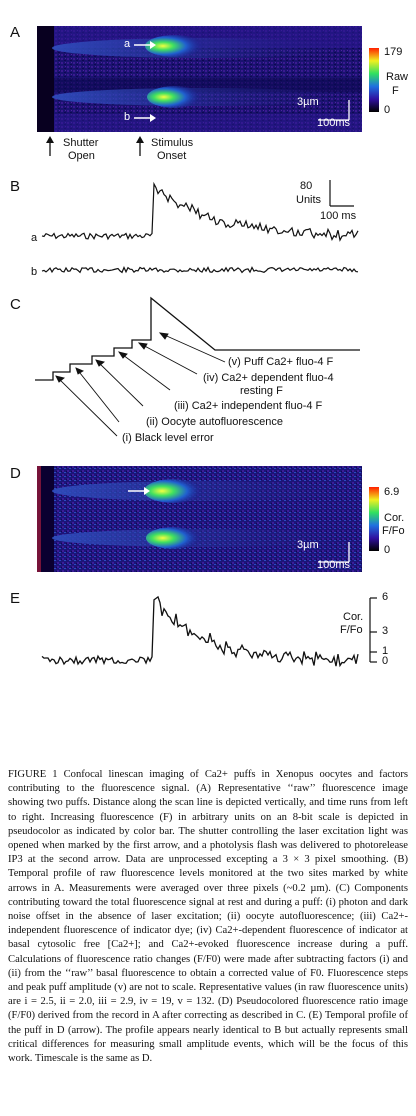  Describe the element at coordinates (353, 617) in the screenshot. I see `panel-e-axis-label-1: Cor.` at that location.